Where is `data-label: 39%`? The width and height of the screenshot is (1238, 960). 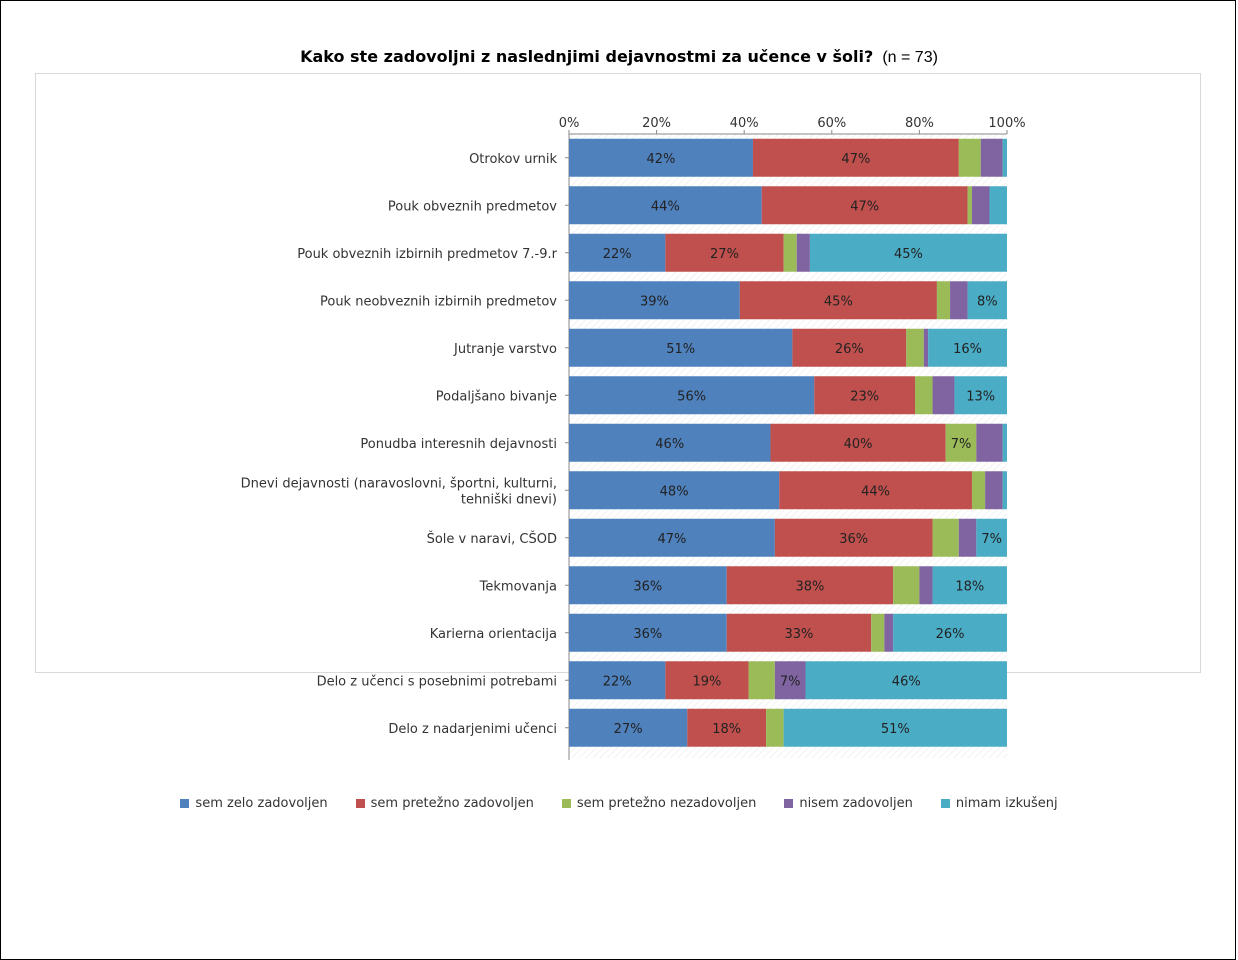
data-label: 39% is located at coordinates (654, 301).